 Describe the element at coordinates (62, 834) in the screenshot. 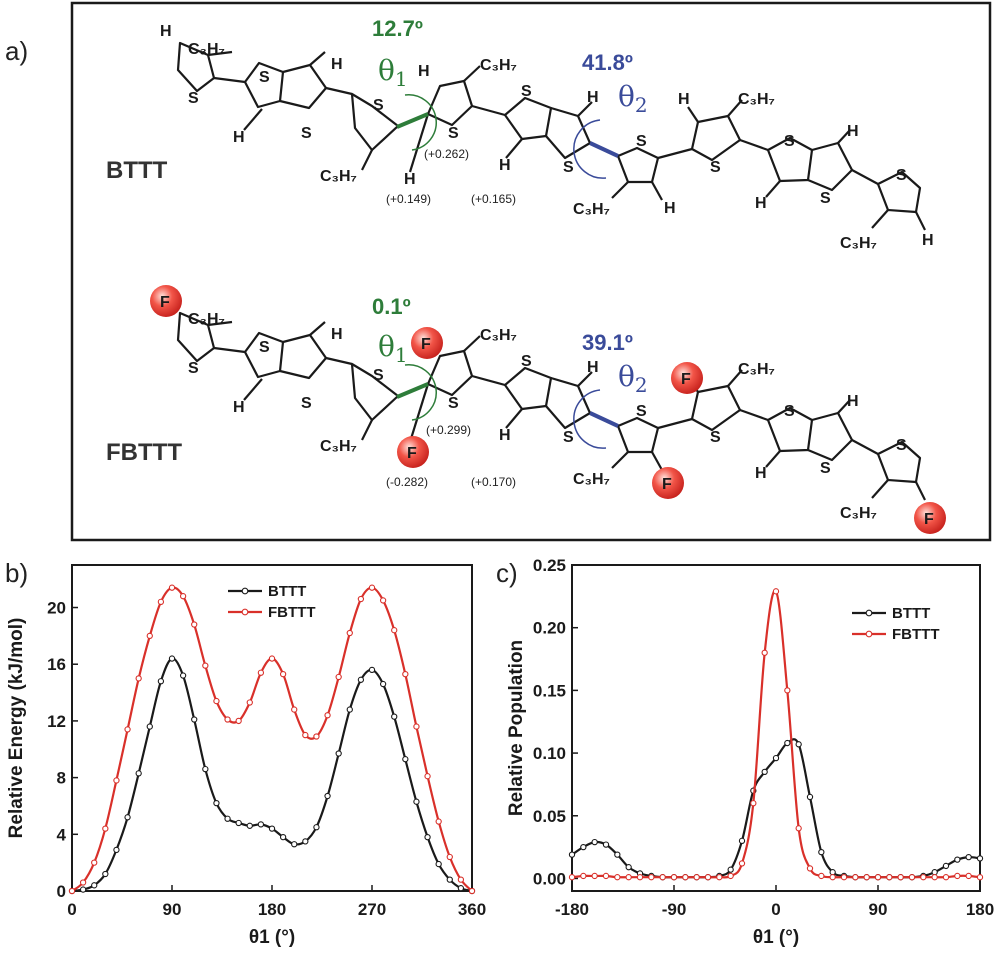

I see `y-tick-label: 4` at that location.